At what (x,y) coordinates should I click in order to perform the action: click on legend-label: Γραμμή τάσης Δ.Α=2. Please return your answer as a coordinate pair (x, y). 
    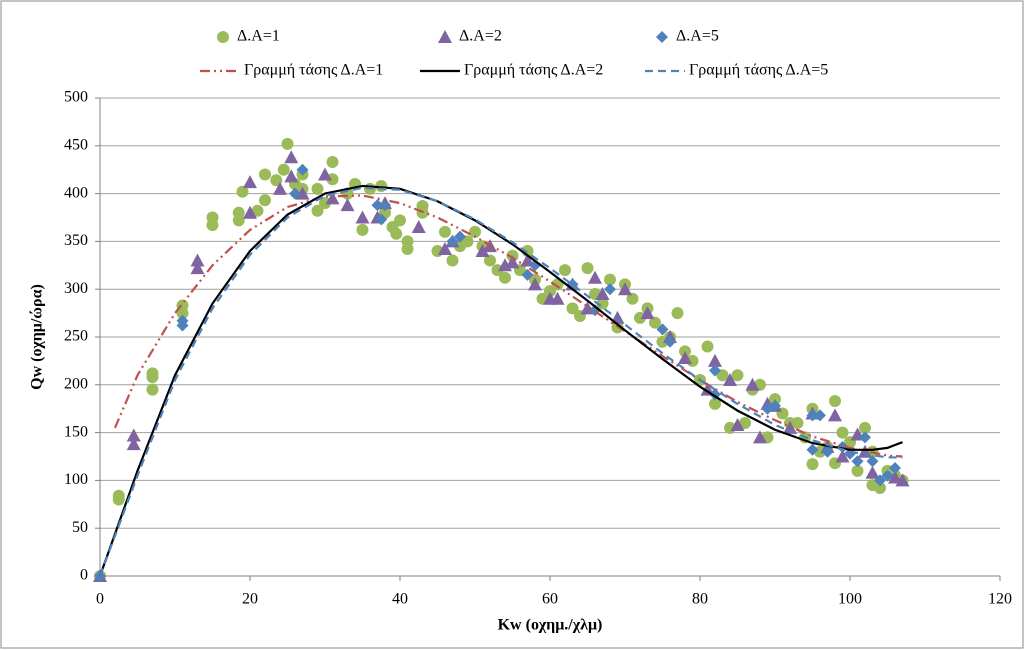
    Looking at the image, I should click on (533, 70).